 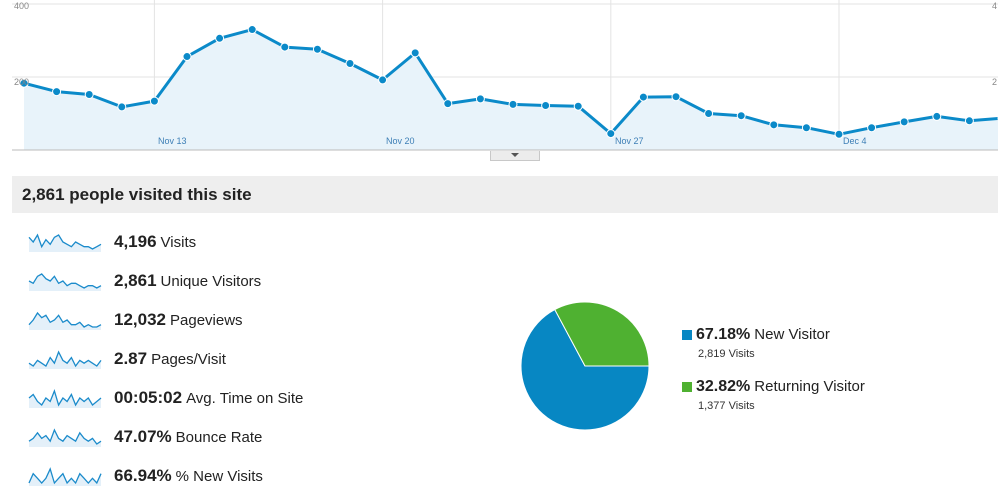 What do you see at coordinates (809, 386) in the screenshot?
I see `legend-name: Returning Visitor` at bounding box center [809, 386].